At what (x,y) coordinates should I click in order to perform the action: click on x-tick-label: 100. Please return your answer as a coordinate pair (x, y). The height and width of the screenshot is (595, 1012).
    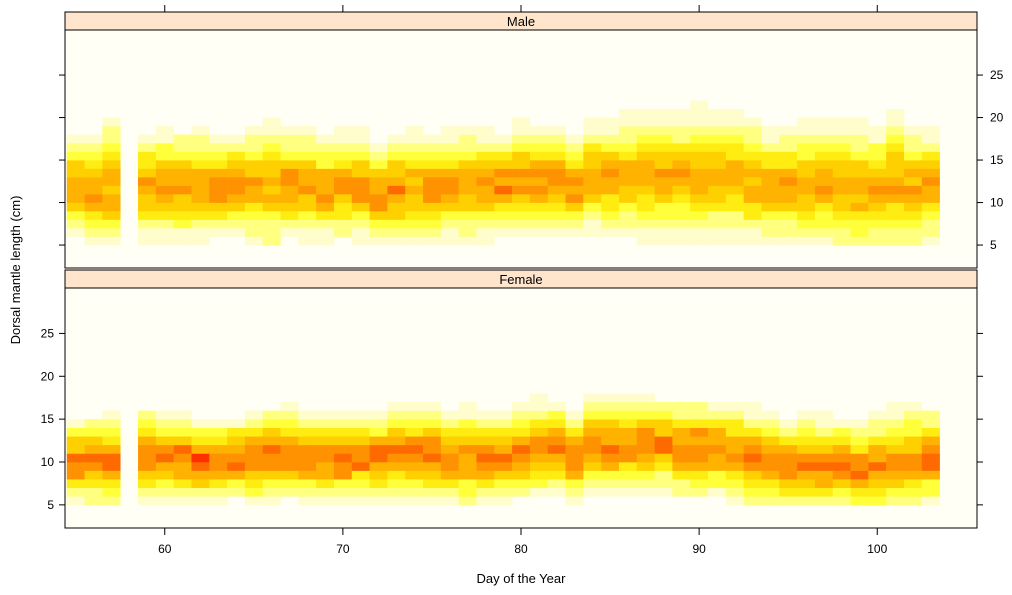
    Looking at the image, I should click on (877, 549).